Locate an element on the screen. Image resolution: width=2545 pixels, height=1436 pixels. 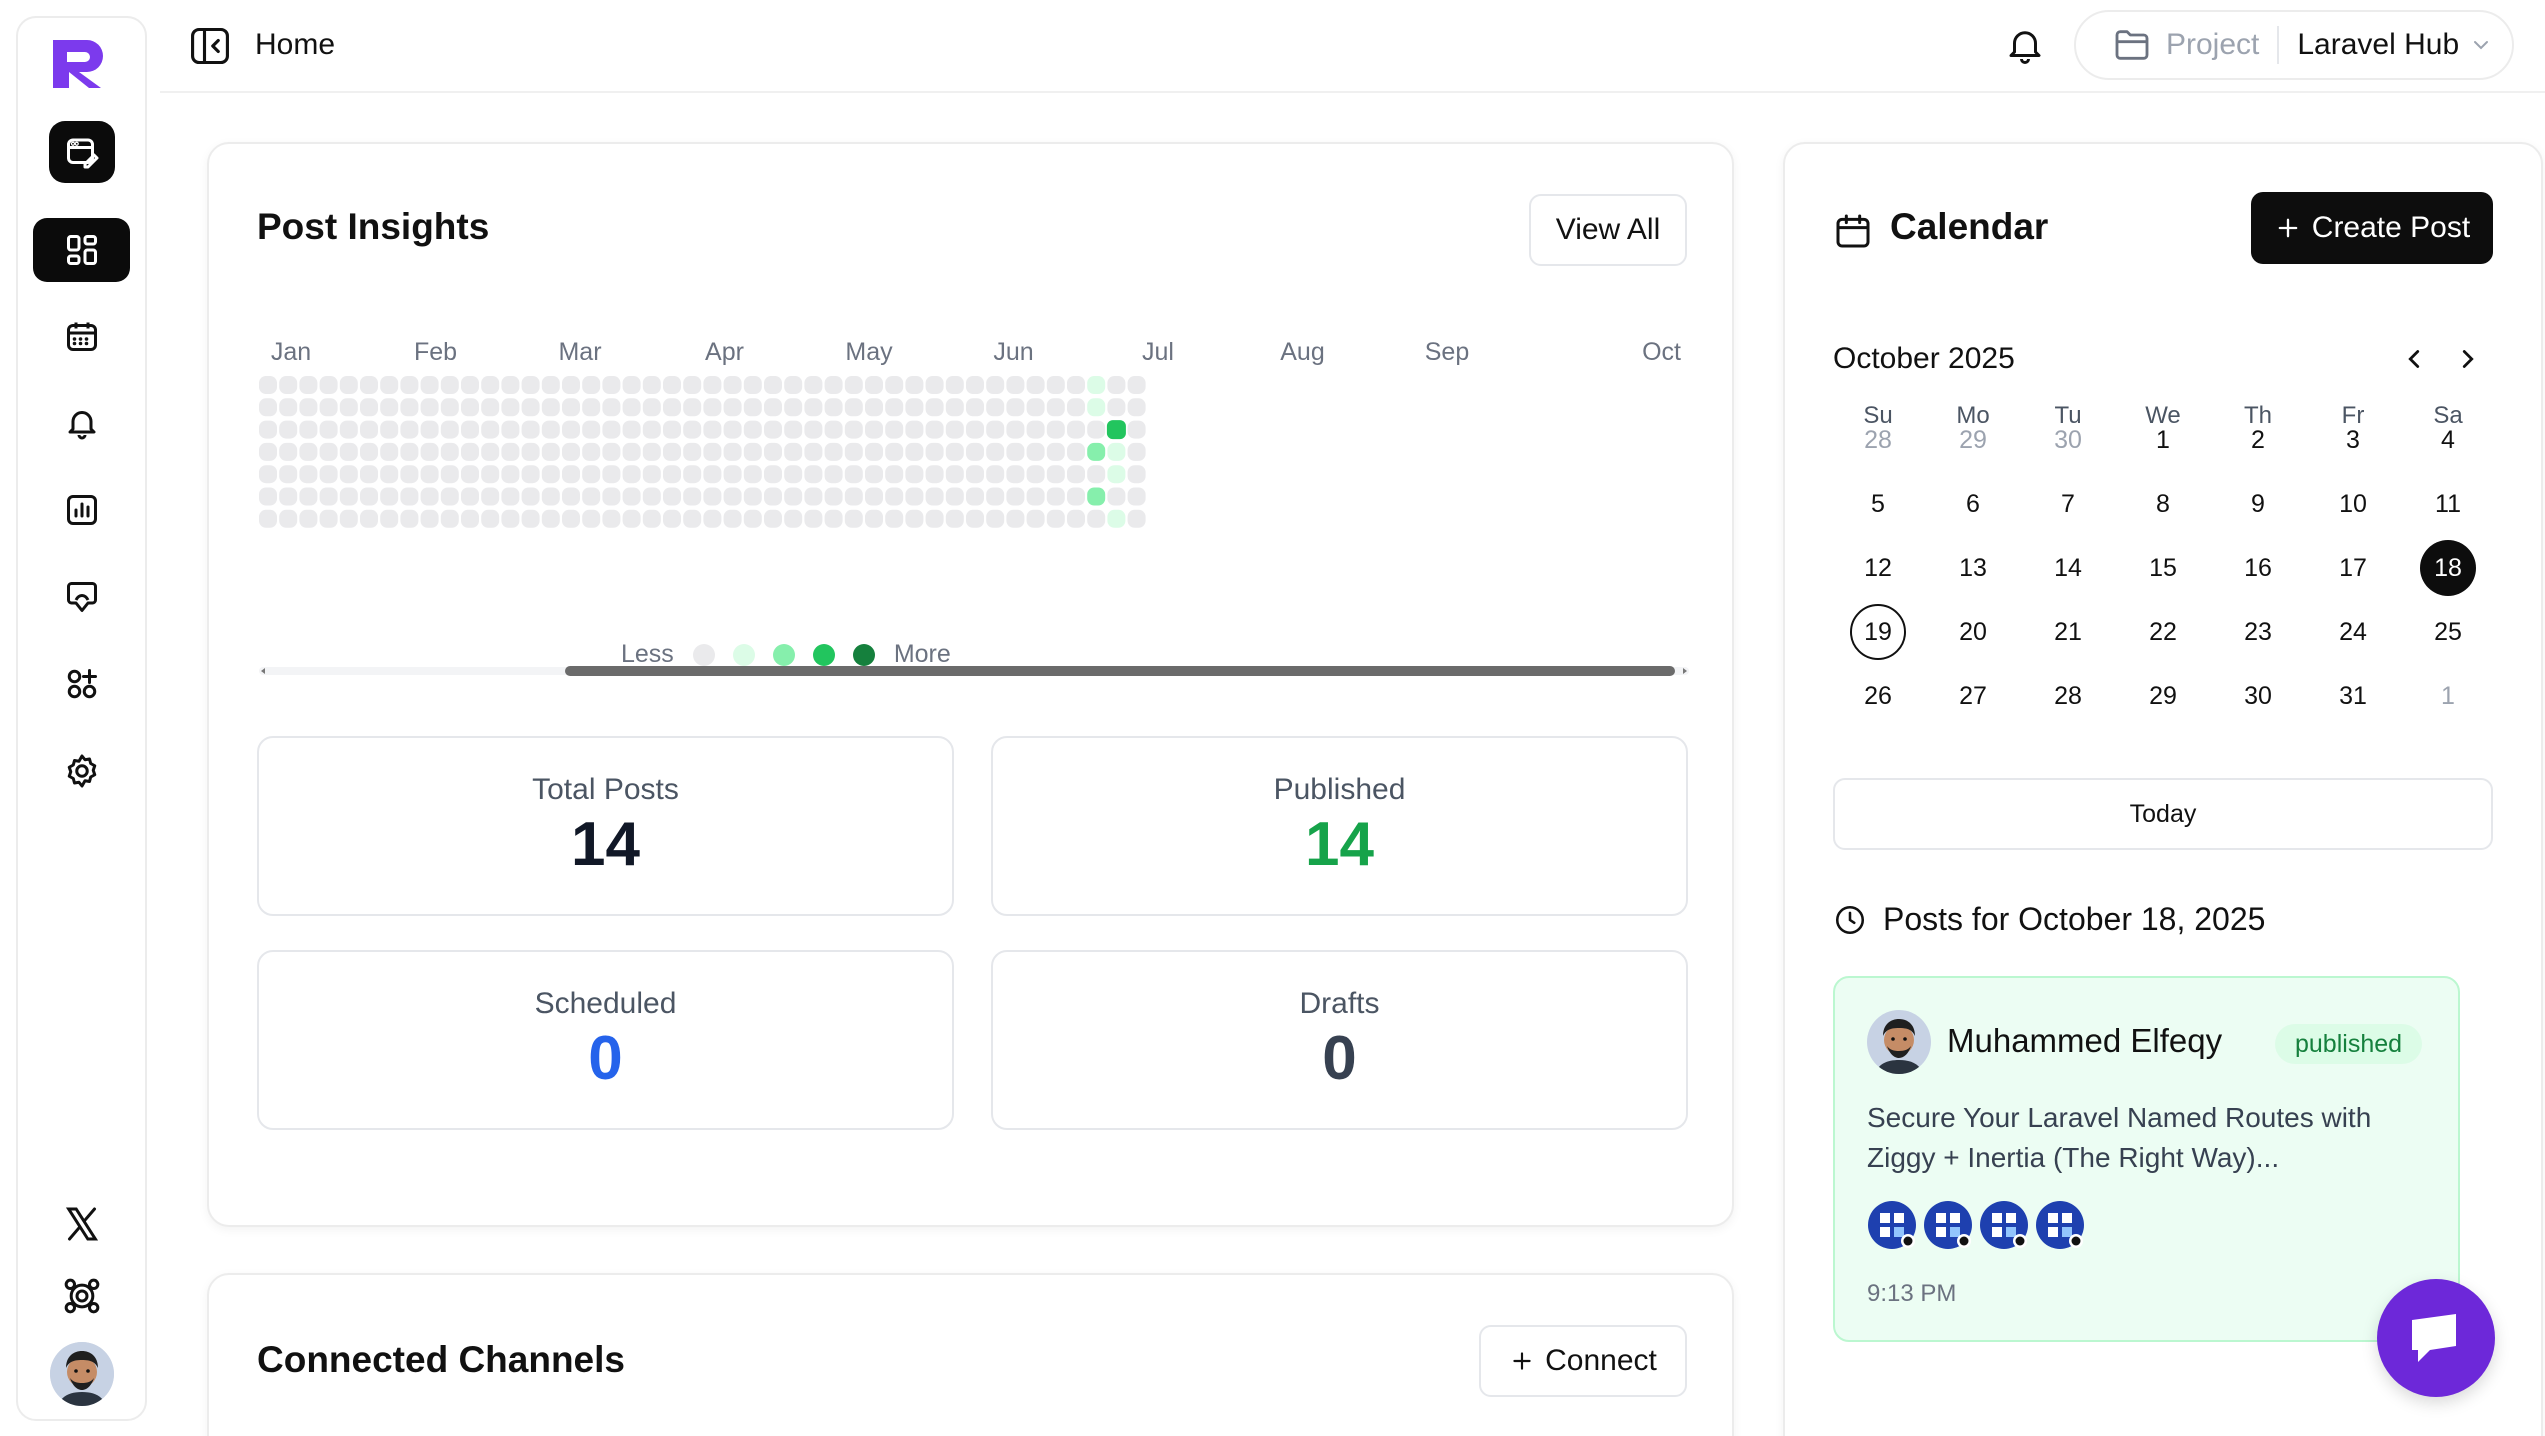
calendar-day: 6 is located at coordinates (1973, 503).